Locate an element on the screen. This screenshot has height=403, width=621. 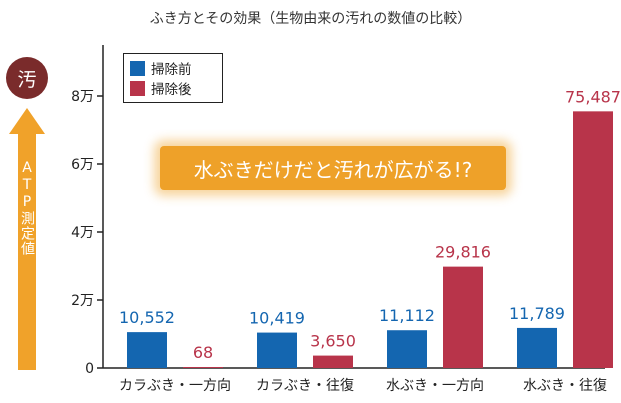
data-label: 10,552 is located at coordinates (147, 317).